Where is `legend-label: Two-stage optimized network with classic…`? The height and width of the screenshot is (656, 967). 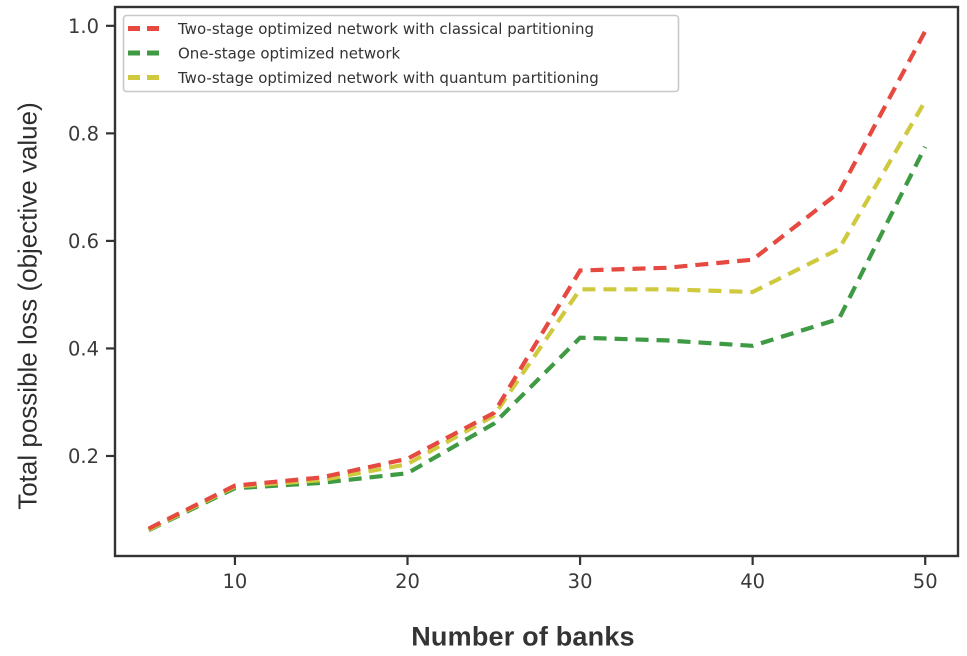
legend-label: Two-stage optimized network with classic… is located at coordinates (385, 29).